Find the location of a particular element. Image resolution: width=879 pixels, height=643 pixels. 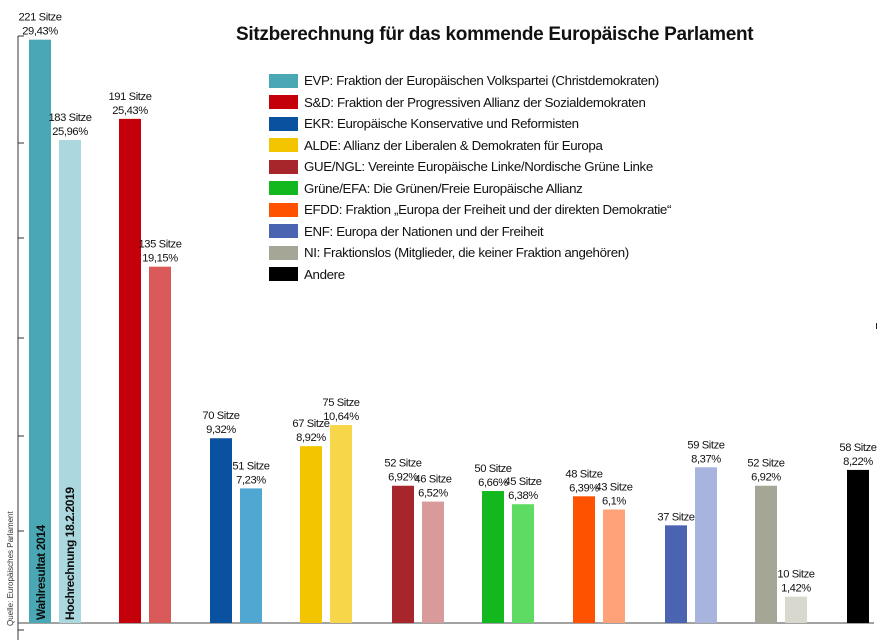

legend-swatch-sd is located at coordinates (283, 102).